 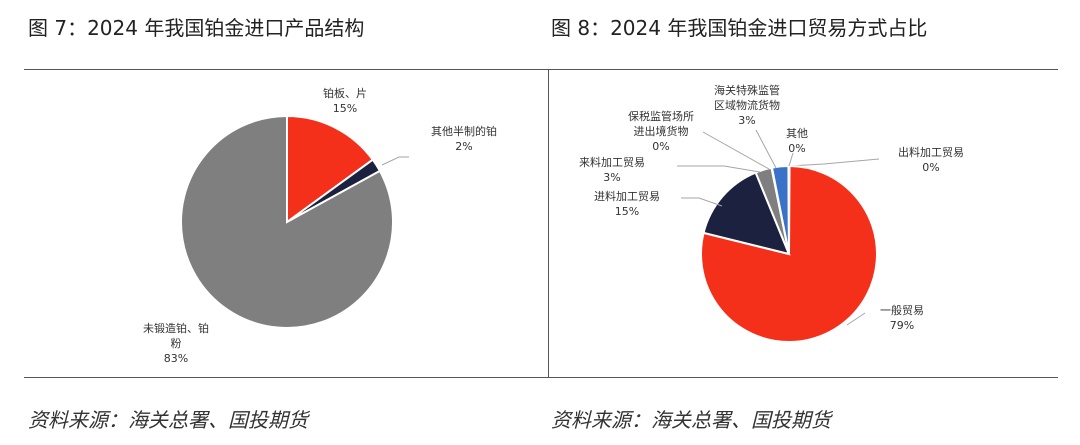 What do you see at coordinates (661, 131) in the screenshot?
I see `slice-category-label: 进出境货物` at bounding box center [661, 131].